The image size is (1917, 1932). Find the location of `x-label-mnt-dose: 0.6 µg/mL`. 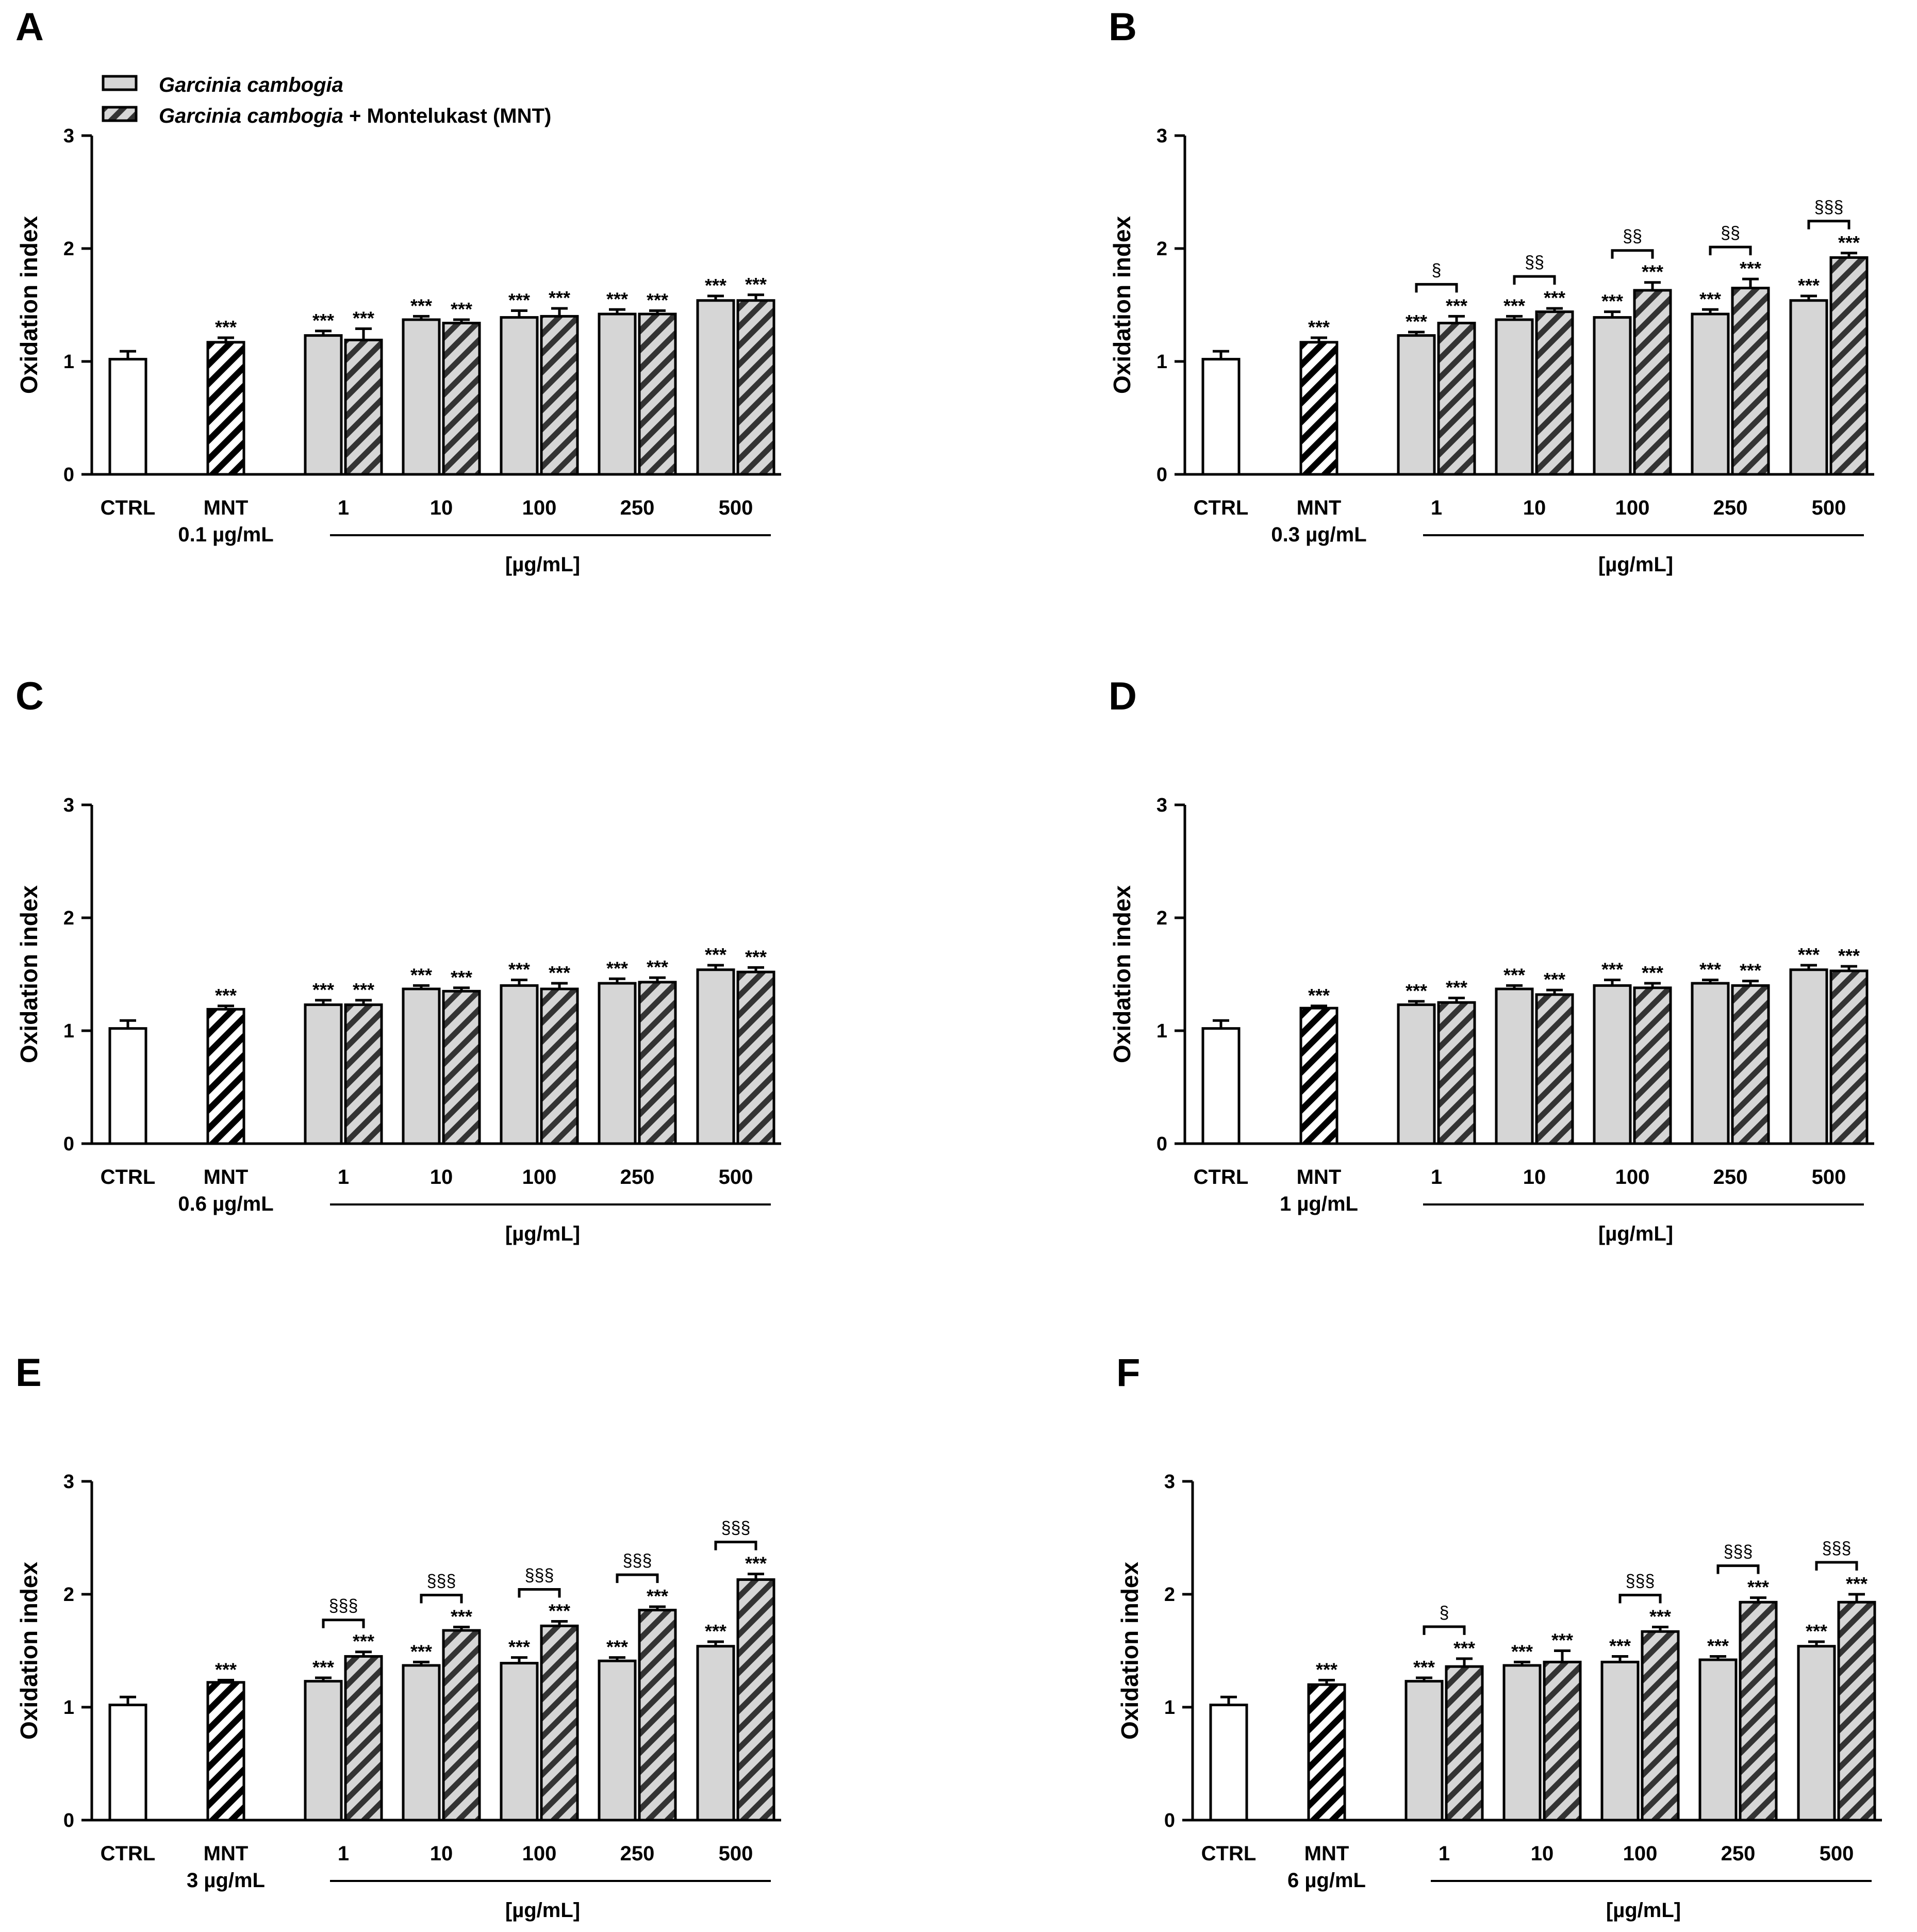

x-label-mnt-dose: 0.6 µg/mL is located at coordinates (225, 1204).